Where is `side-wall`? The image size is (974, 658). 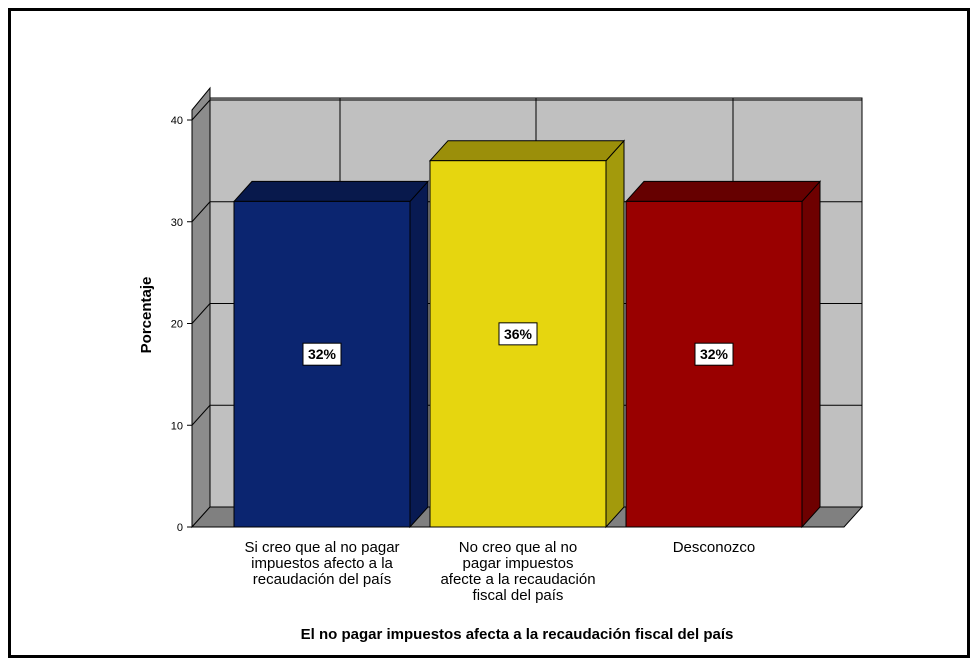 side-wall is located at coordinates (201, 307).